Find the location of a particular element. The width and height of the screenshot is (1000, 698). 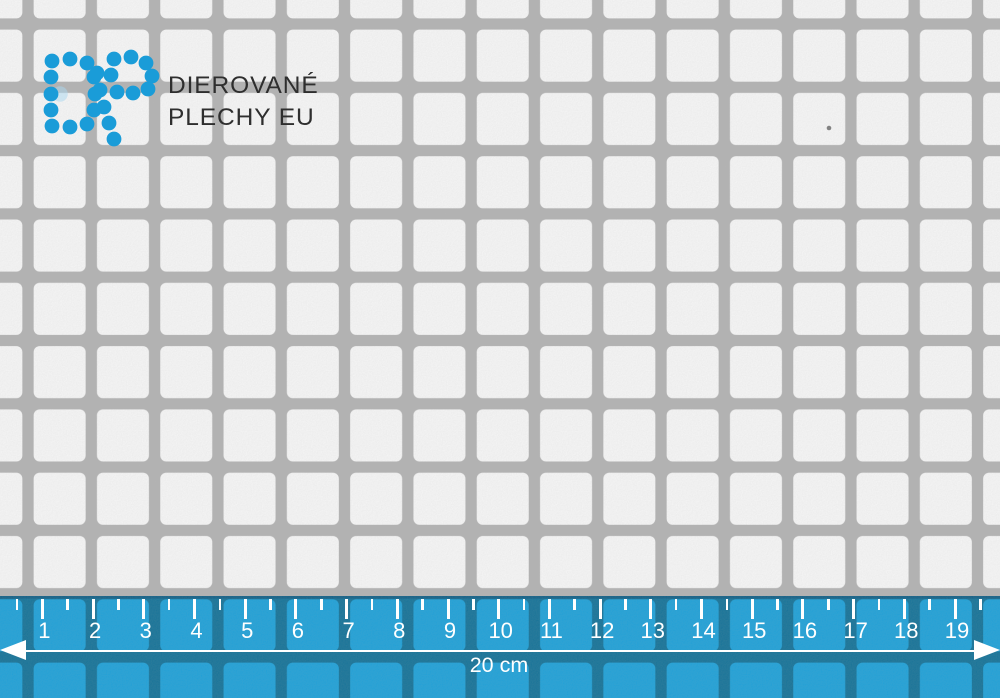

dp-logo-icon is located at coordinates (101, 98).